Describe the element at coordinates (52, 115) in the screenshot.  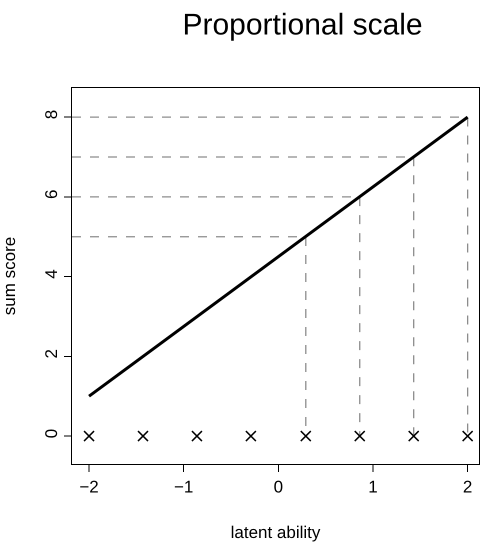
I see `y-tick-label: 8` at that location.